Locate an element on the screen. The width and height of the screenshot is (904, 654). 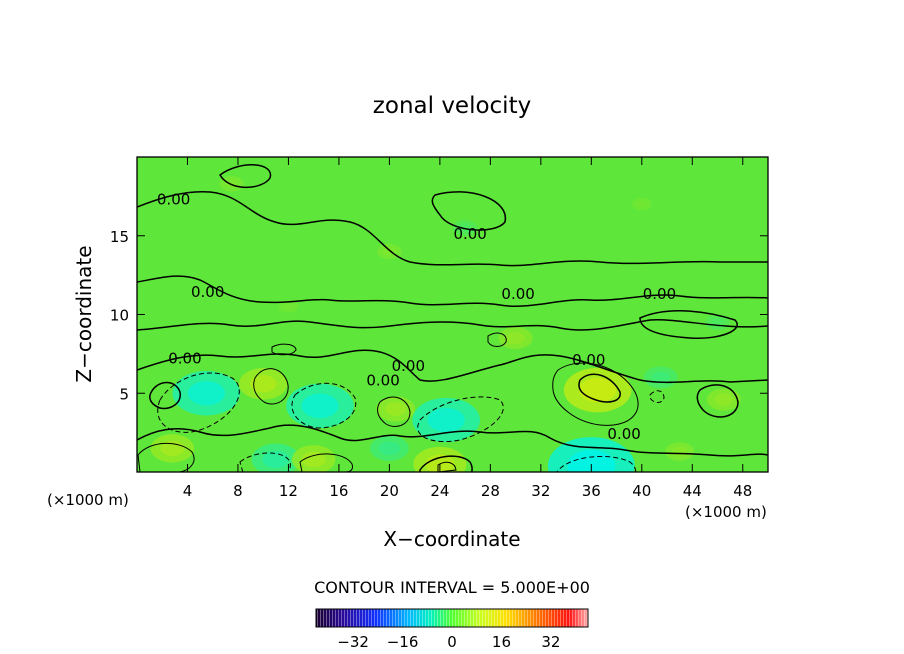
x-tick-label-3: 16 is located at coordinates (338, 491).